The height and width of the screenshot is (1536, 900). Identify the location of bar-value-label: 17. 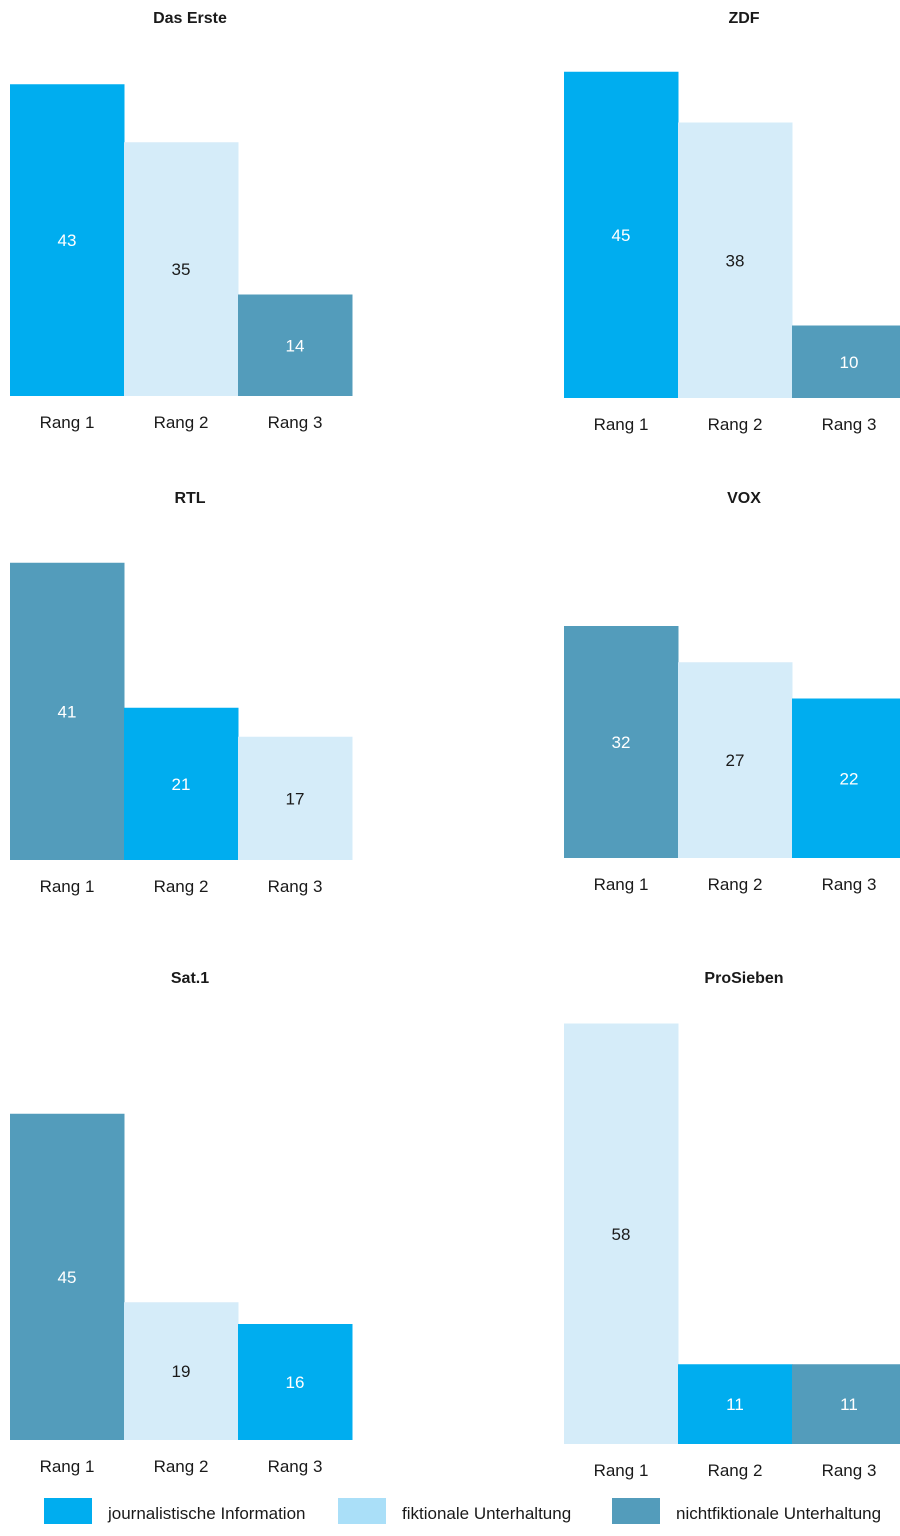
(295, 798).